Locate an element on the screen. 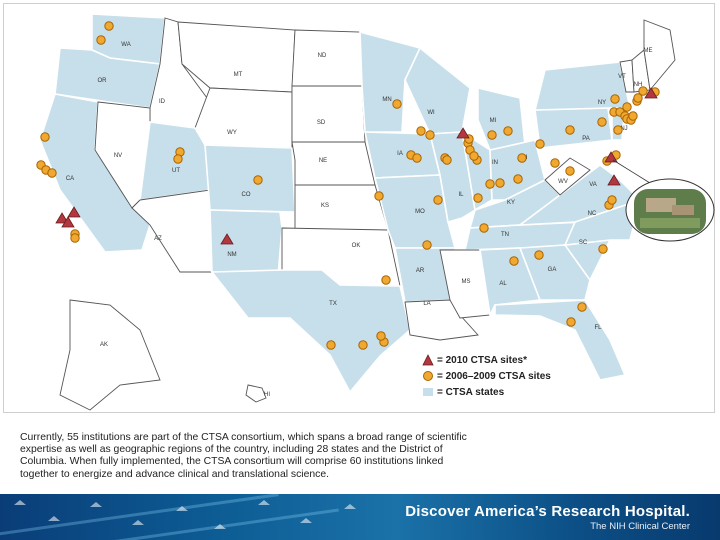 The height and width of the screenshot is (540, 720). state-sd is located at coordinates (328, 114).